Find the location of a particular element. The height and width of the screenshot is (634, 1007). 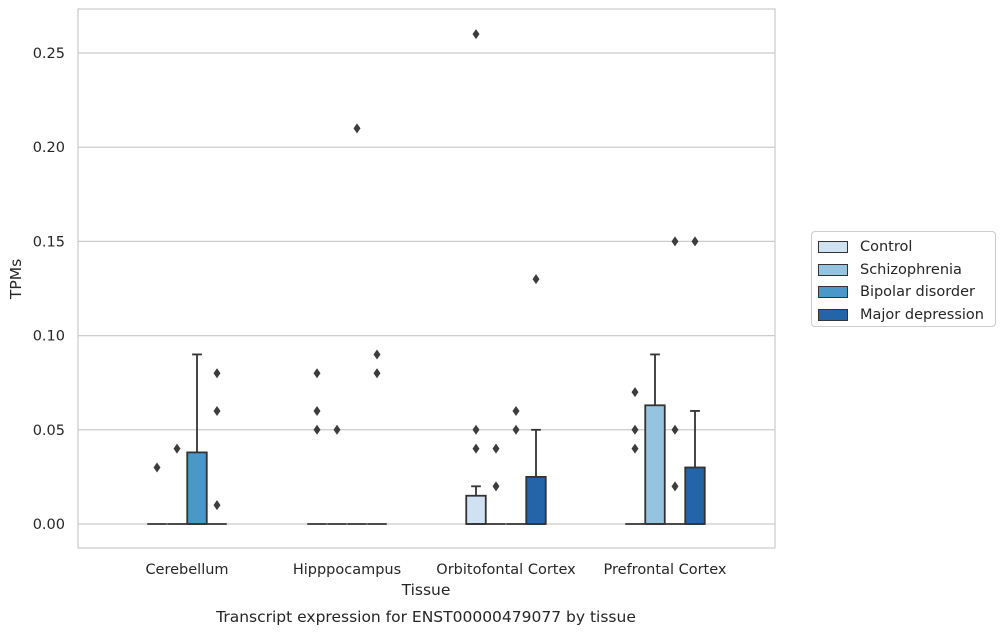

legend-label: Schizophrenia is located at coordinates (911, 269).